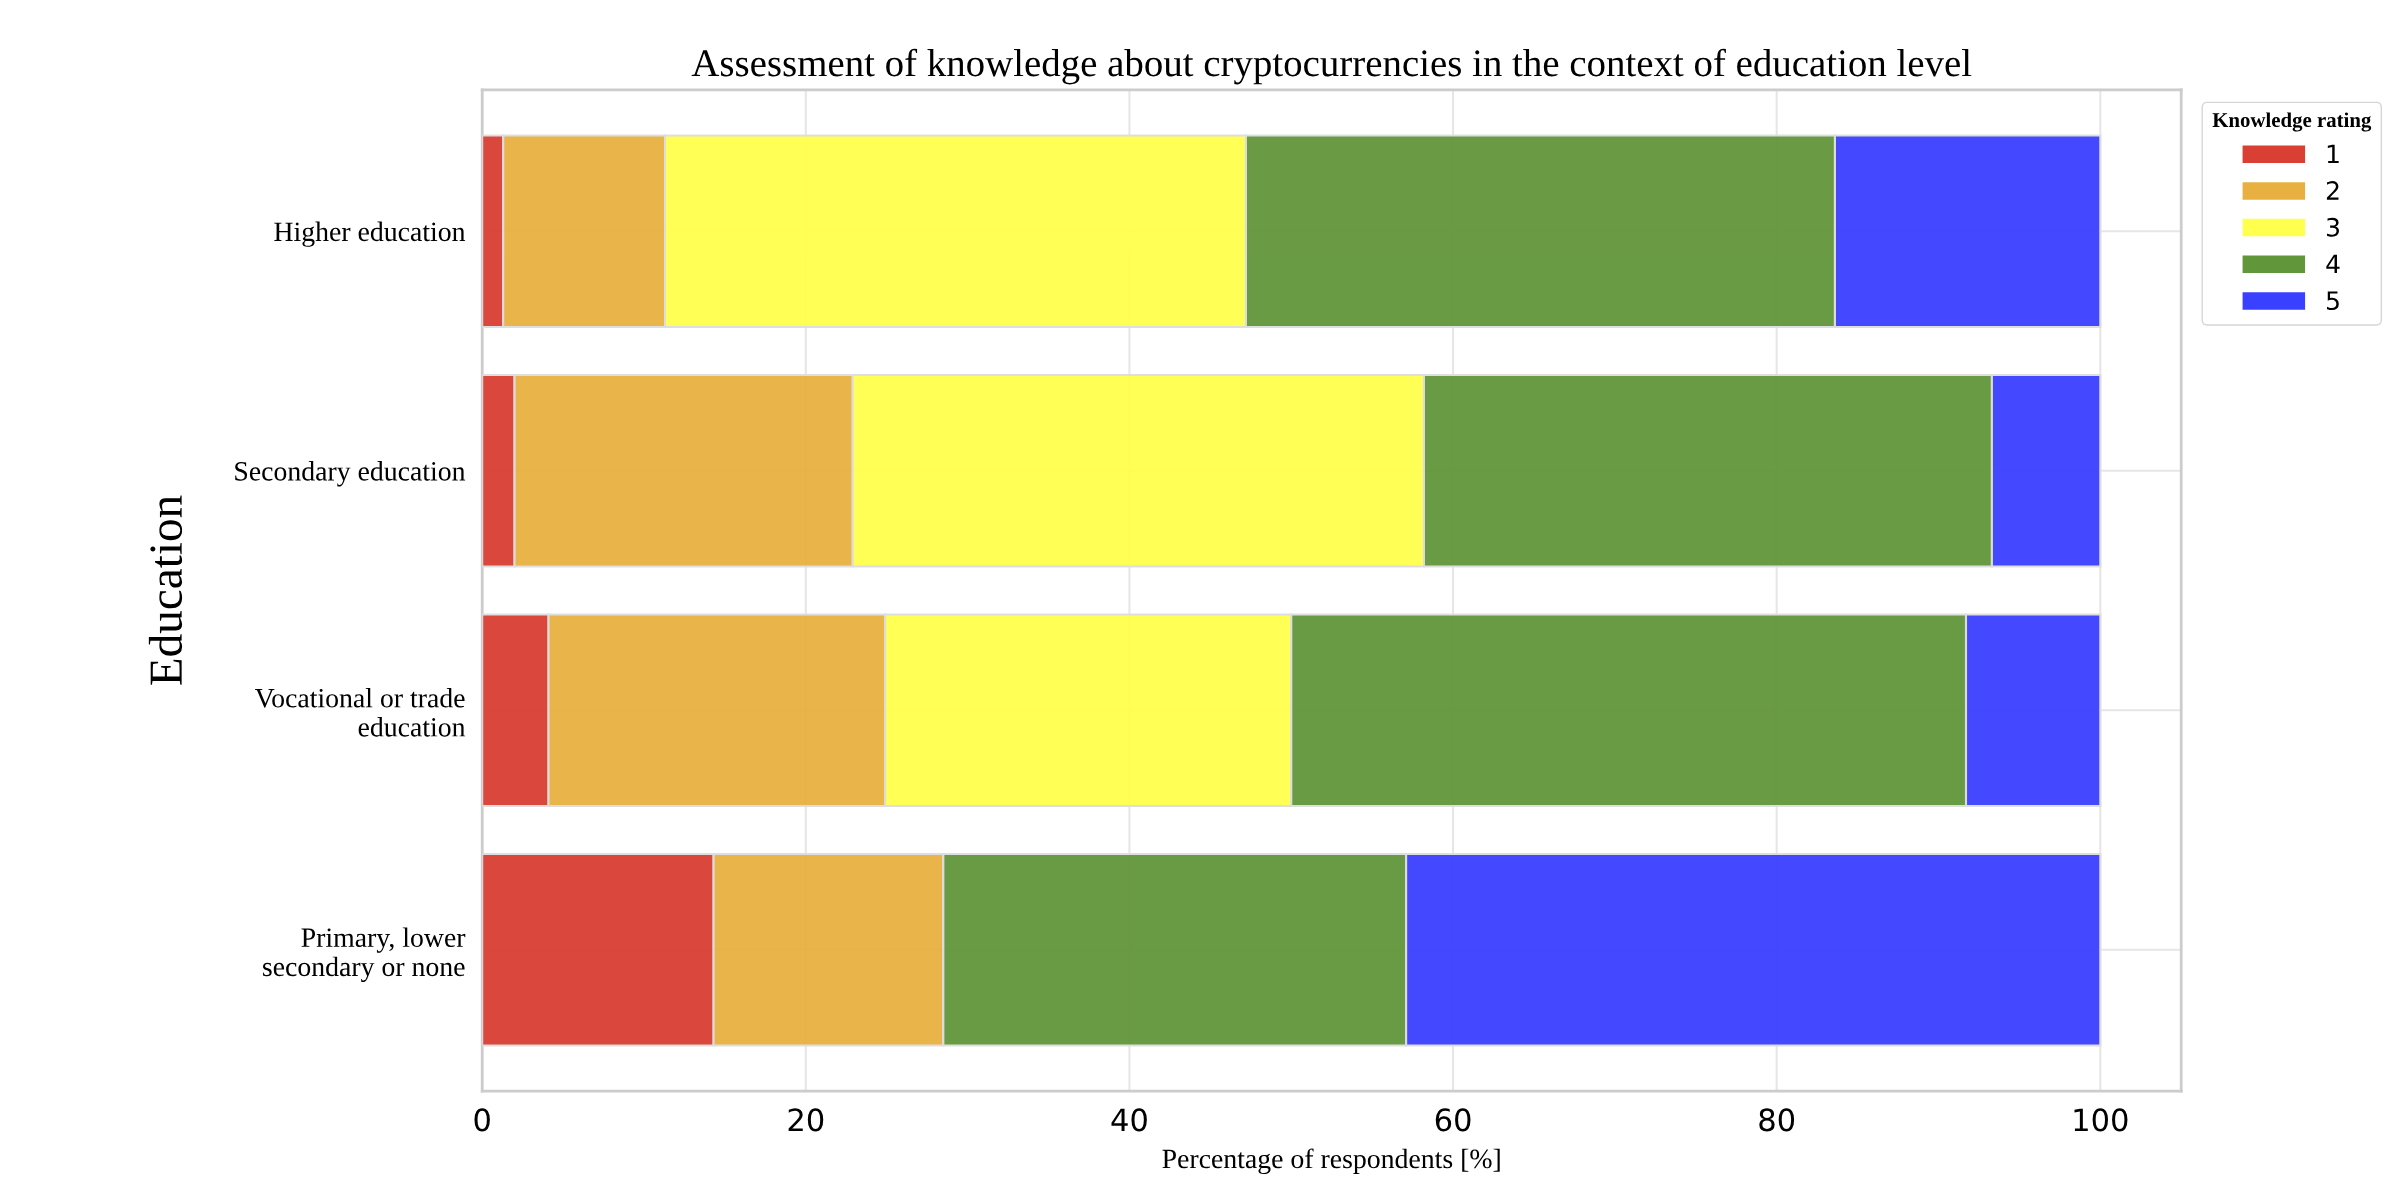 This screenshot has height=1199, width=2393. What do you see at coordinates (2332, 190) in the screenshot?
I see `legend-label: 2` at bounding box center [2332, 190].